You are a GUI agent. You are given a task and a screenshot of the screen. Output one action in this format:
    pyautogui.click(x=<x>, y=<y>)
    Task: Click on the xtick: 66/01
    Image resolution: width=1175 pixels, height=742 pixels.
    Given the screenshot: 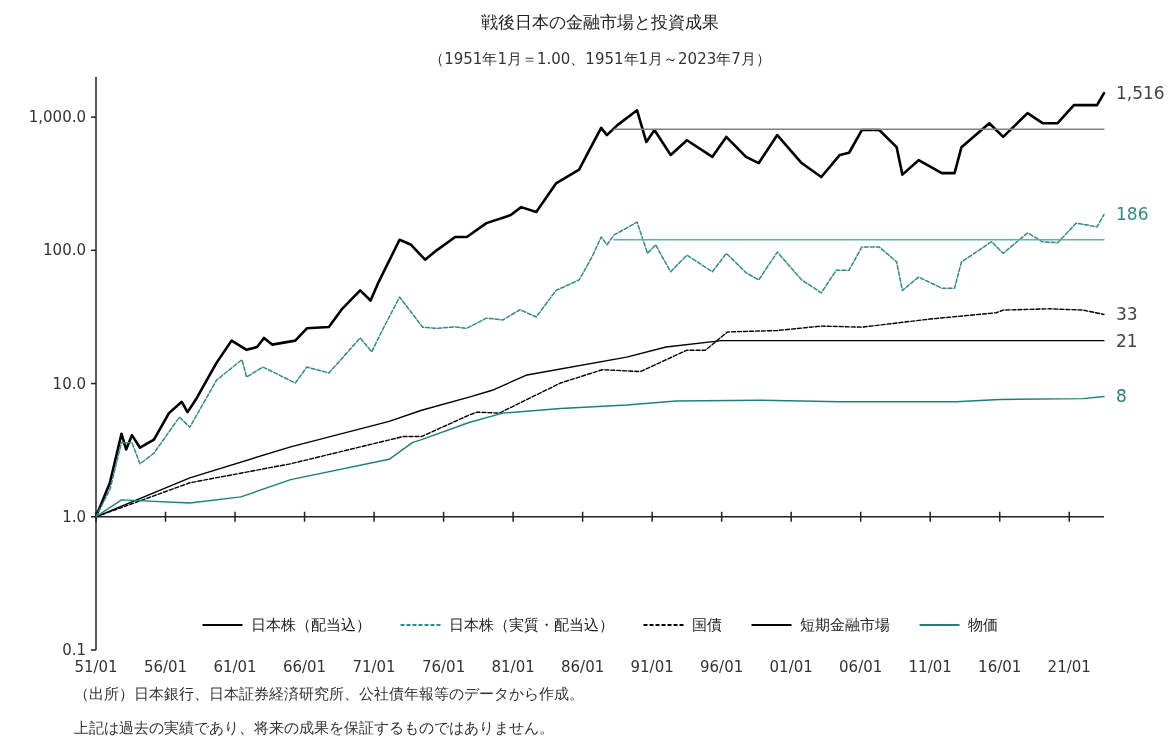 What is the action you would take?
    pyautogui.click(x=304, y=667)
    